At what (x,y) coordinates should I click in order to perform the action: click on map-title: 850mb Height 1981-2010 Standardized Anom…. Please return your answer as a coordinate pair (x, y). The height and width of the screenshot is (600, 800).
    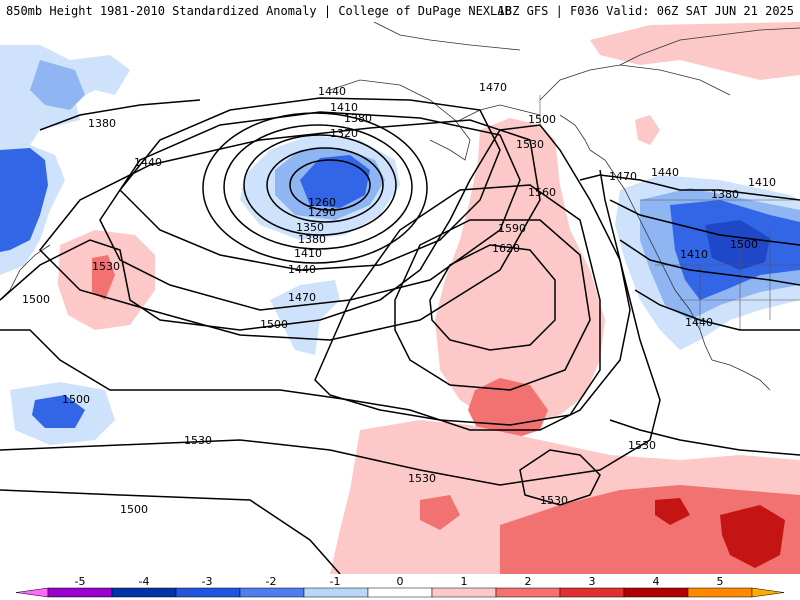
    Looking at the image, I should click on (259, 11).